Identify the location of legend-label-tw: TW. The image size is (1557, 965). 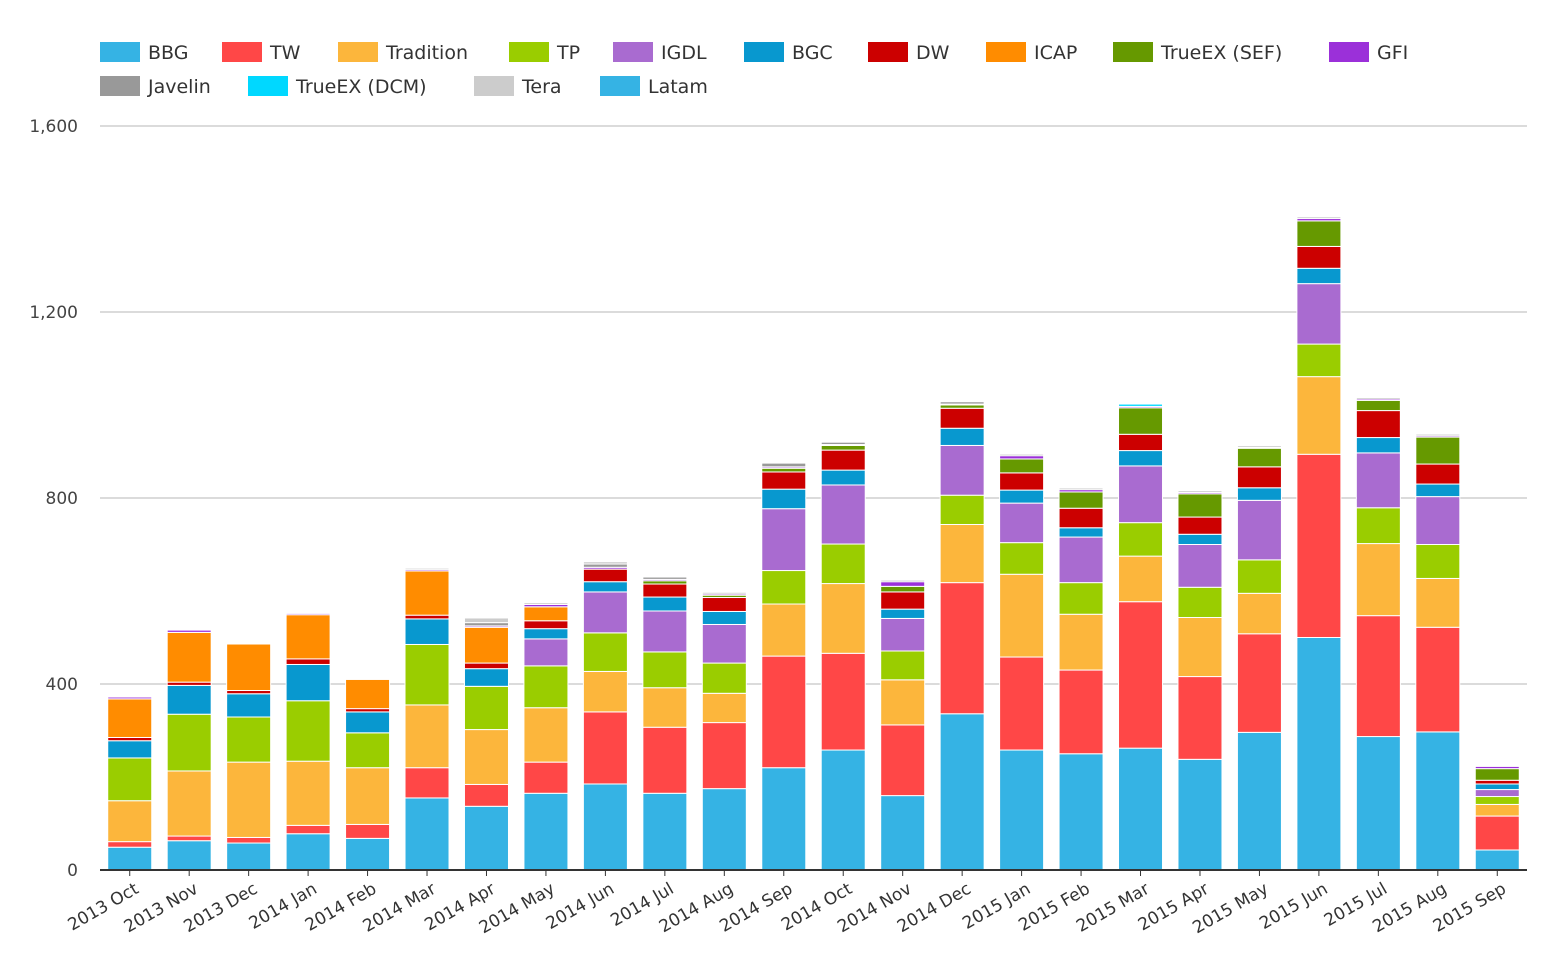
(285, 53).